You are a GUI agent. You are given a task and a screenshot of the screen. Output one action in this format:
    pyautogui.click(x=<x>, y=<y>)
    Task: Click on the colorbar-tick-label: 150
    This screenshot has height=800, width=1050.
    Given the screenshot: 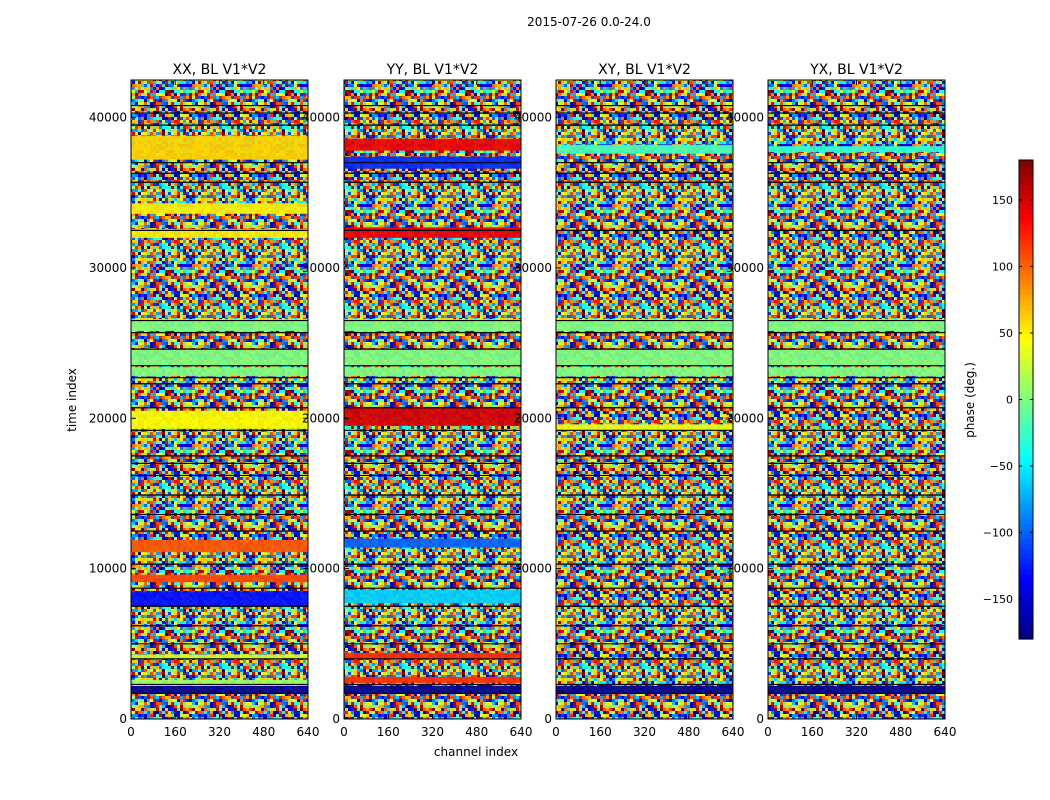 What is the action you would take?
    pyautogui.click(x=1002, y=200)
    